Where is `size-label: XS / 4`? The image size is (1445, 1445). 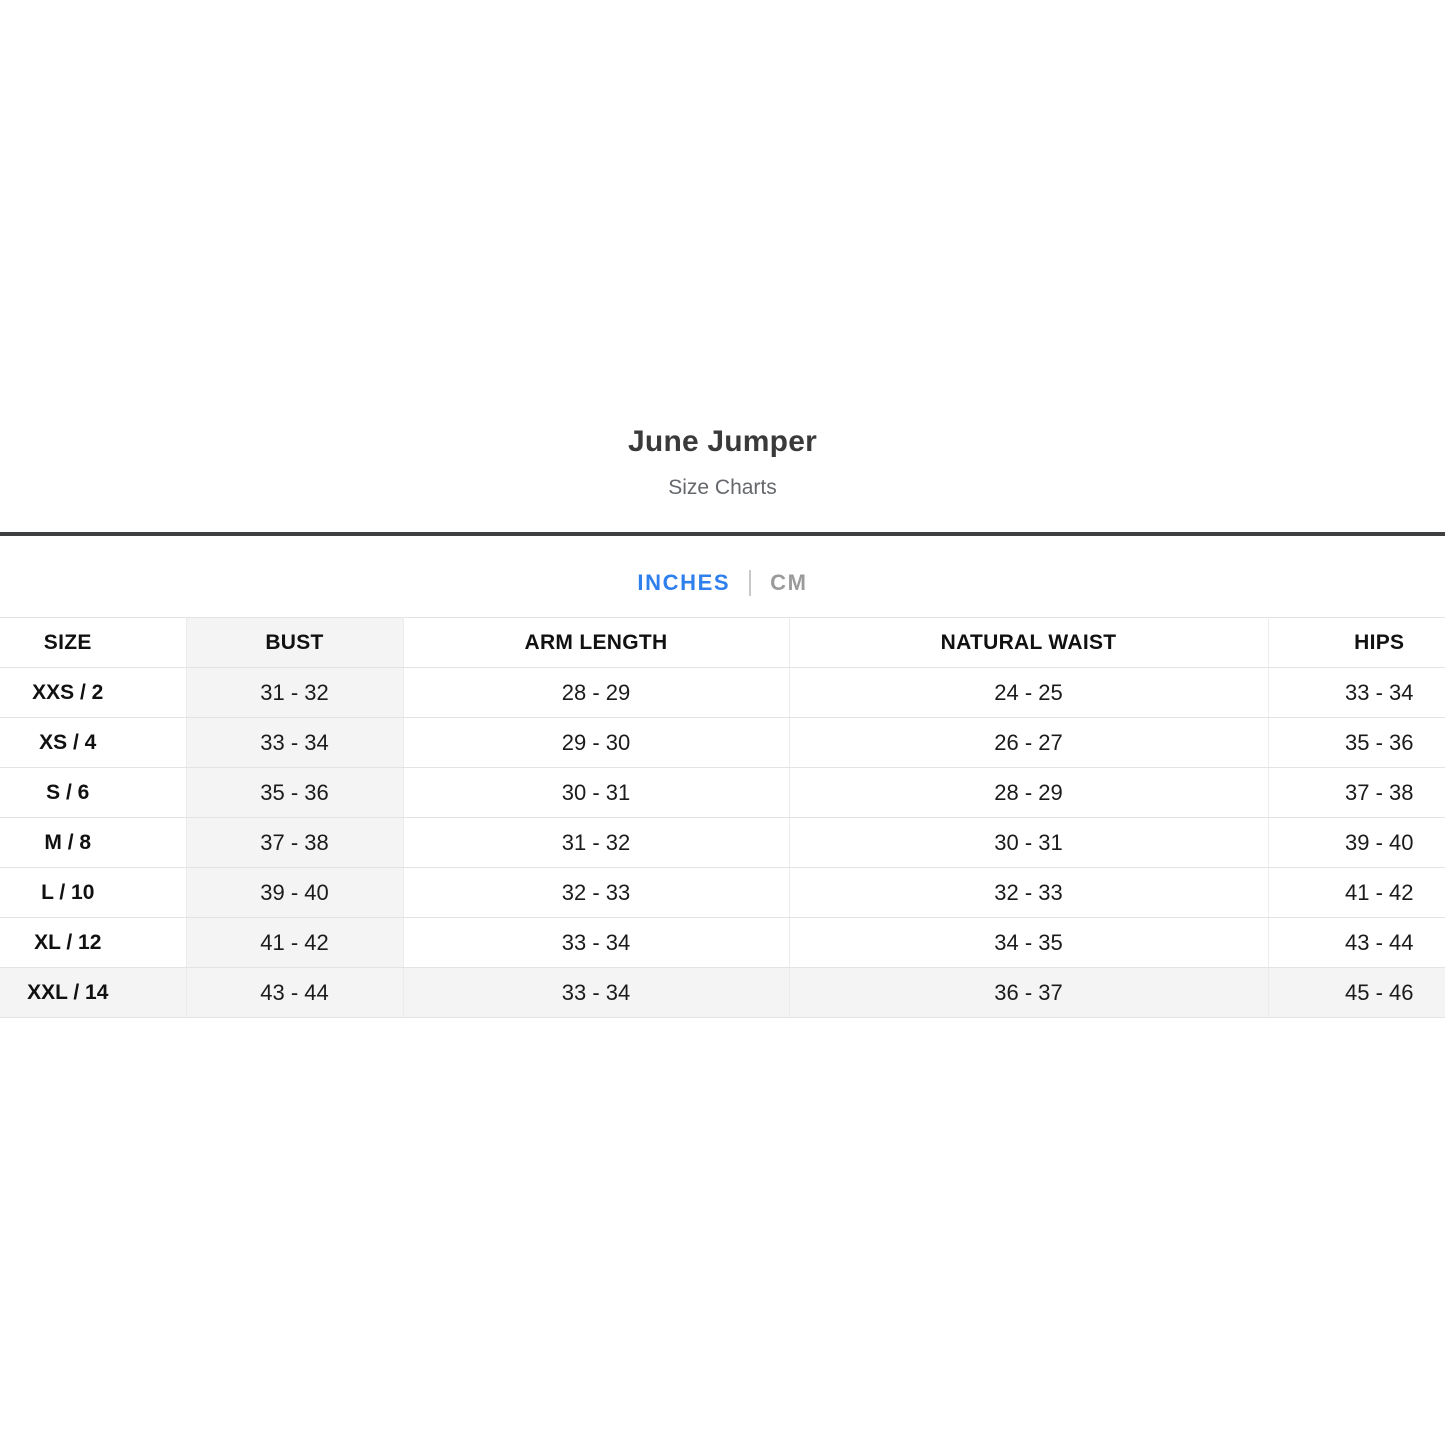 size-label: XS / 4 is located at coordinates (93, 742).